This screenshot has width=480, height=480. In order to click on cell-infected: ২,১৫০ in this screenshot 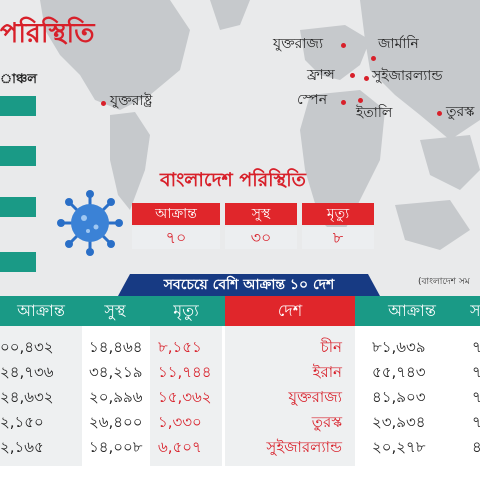, I will do `click(22, 422)`.